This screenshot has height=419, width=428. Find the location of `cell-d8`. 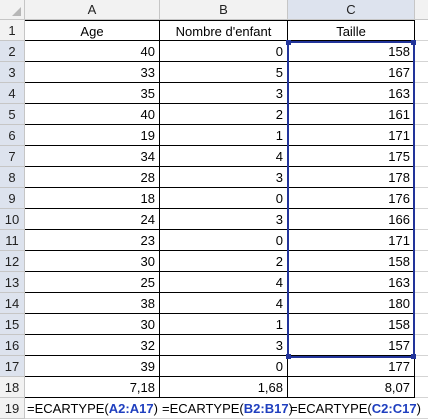

cell-d8 is located at coordinates (421, 177).